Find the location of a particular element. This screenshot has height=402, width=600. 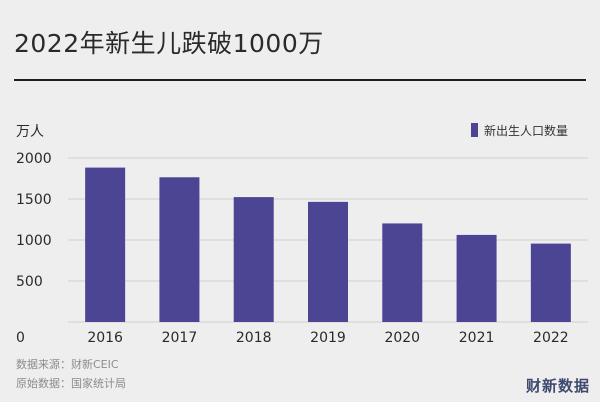

x-tick-label: 2019 is located at coordinates (328, 338).